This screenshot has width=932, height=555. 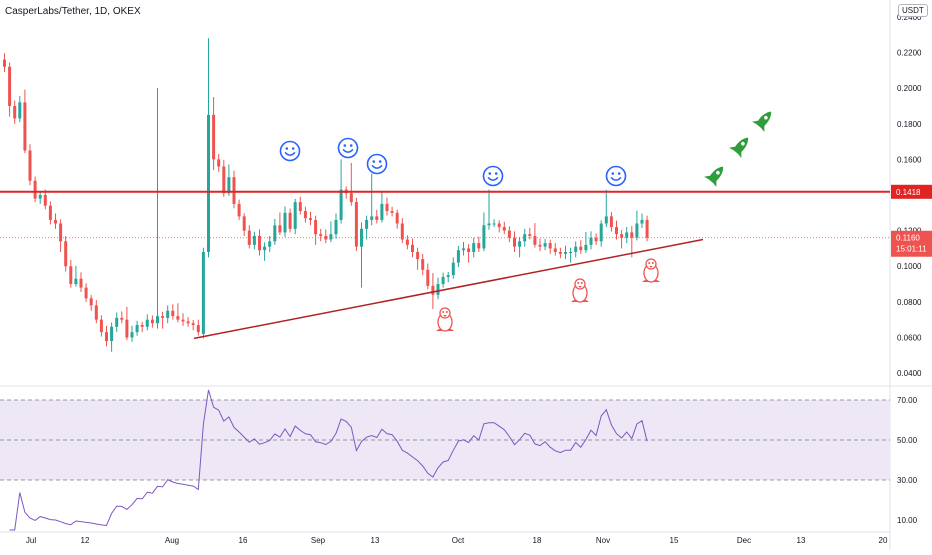 I want to click on smiley-icon, so click(x=348, y=148).